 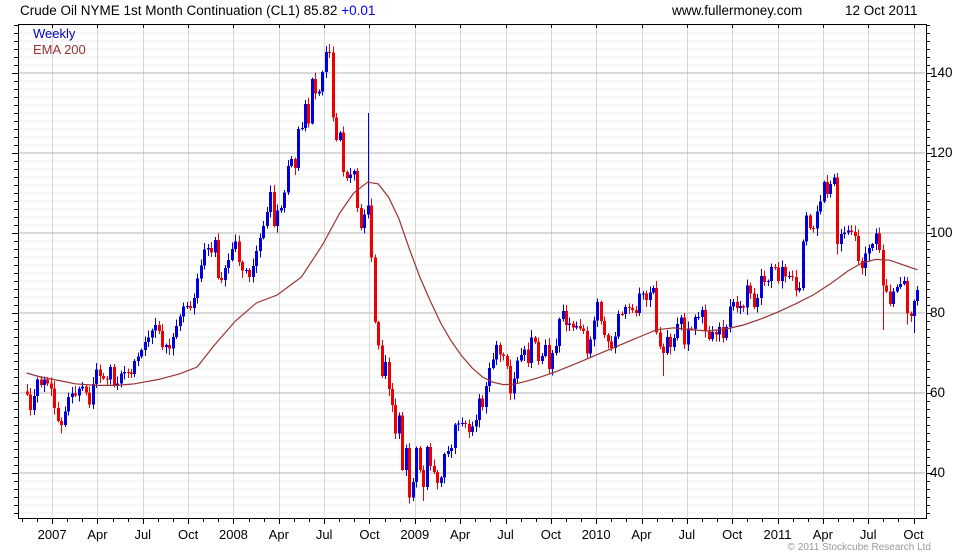 I want to click on x-axis-label: 2007, so click(x=52, y=534).